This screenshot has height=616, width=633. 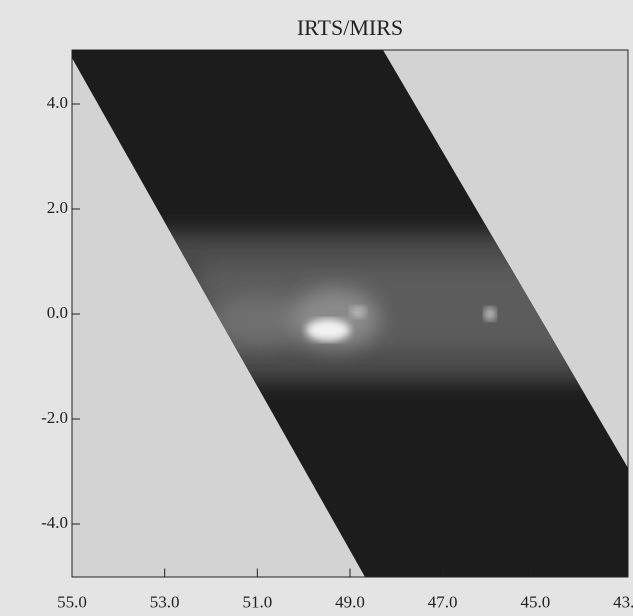 I want to click on y-tick-label: -2.0, so click(x=54, y=417).